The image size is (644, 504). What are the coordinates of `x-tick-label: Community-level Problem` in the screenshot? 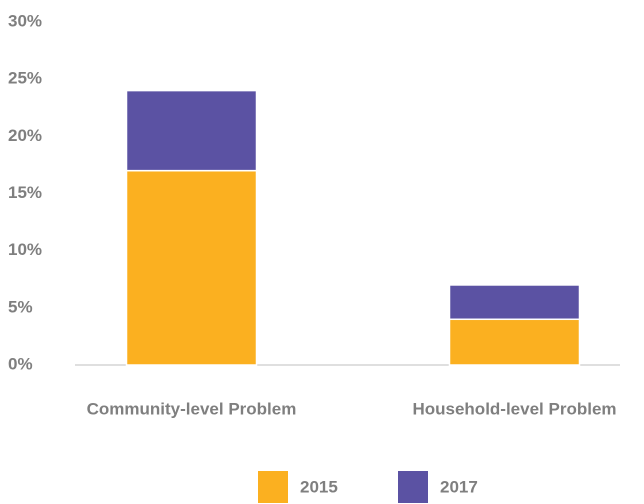 It's located at (192, 408).